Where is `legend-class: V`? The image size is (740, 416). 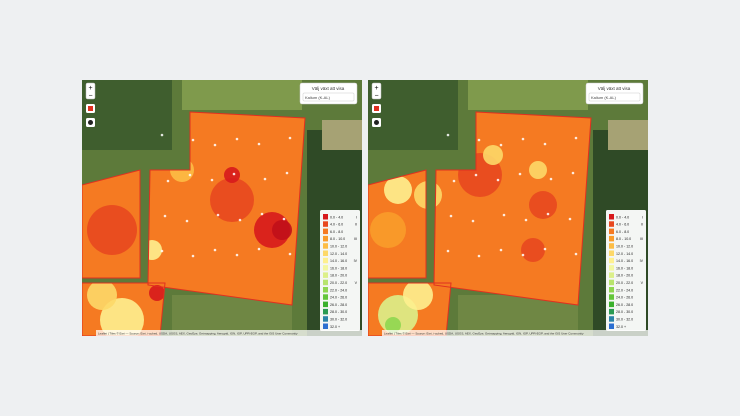 legend-class: V is located at coordinates (642, 283).